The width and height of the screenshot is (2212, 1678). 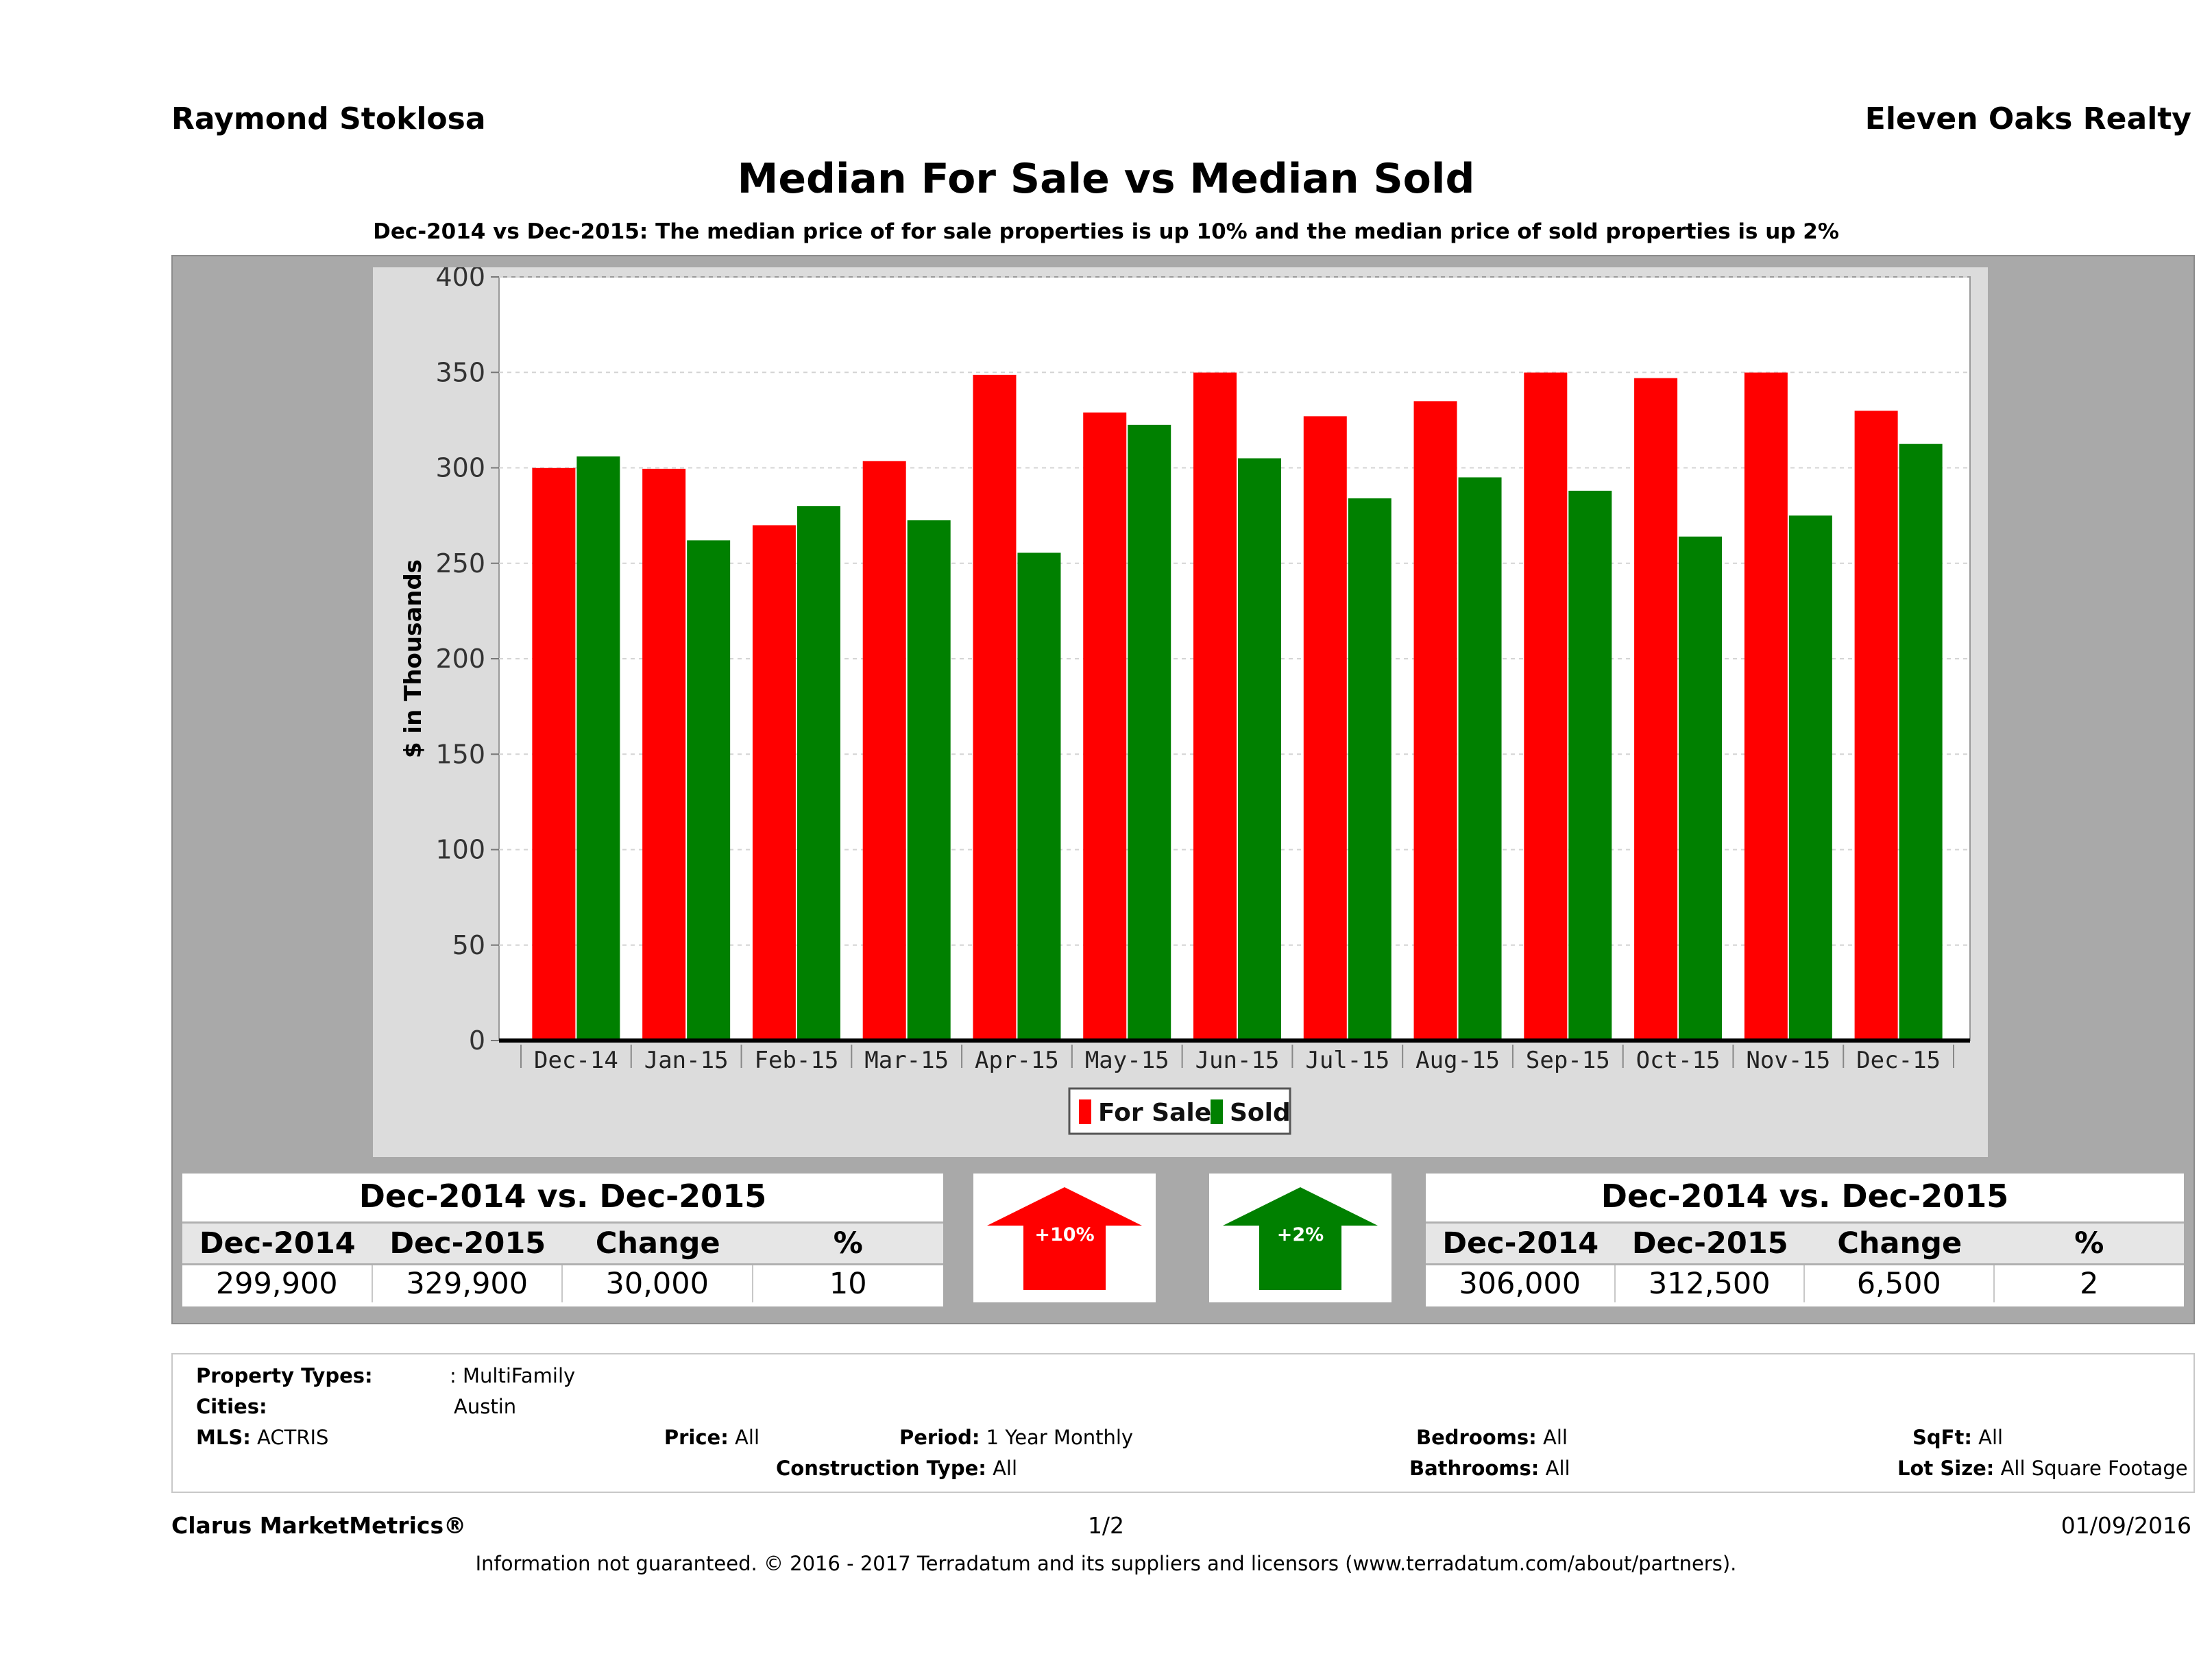 I want to click on sold-header-dec-2015: Dec-2015, so click(x=1709, y=1243).